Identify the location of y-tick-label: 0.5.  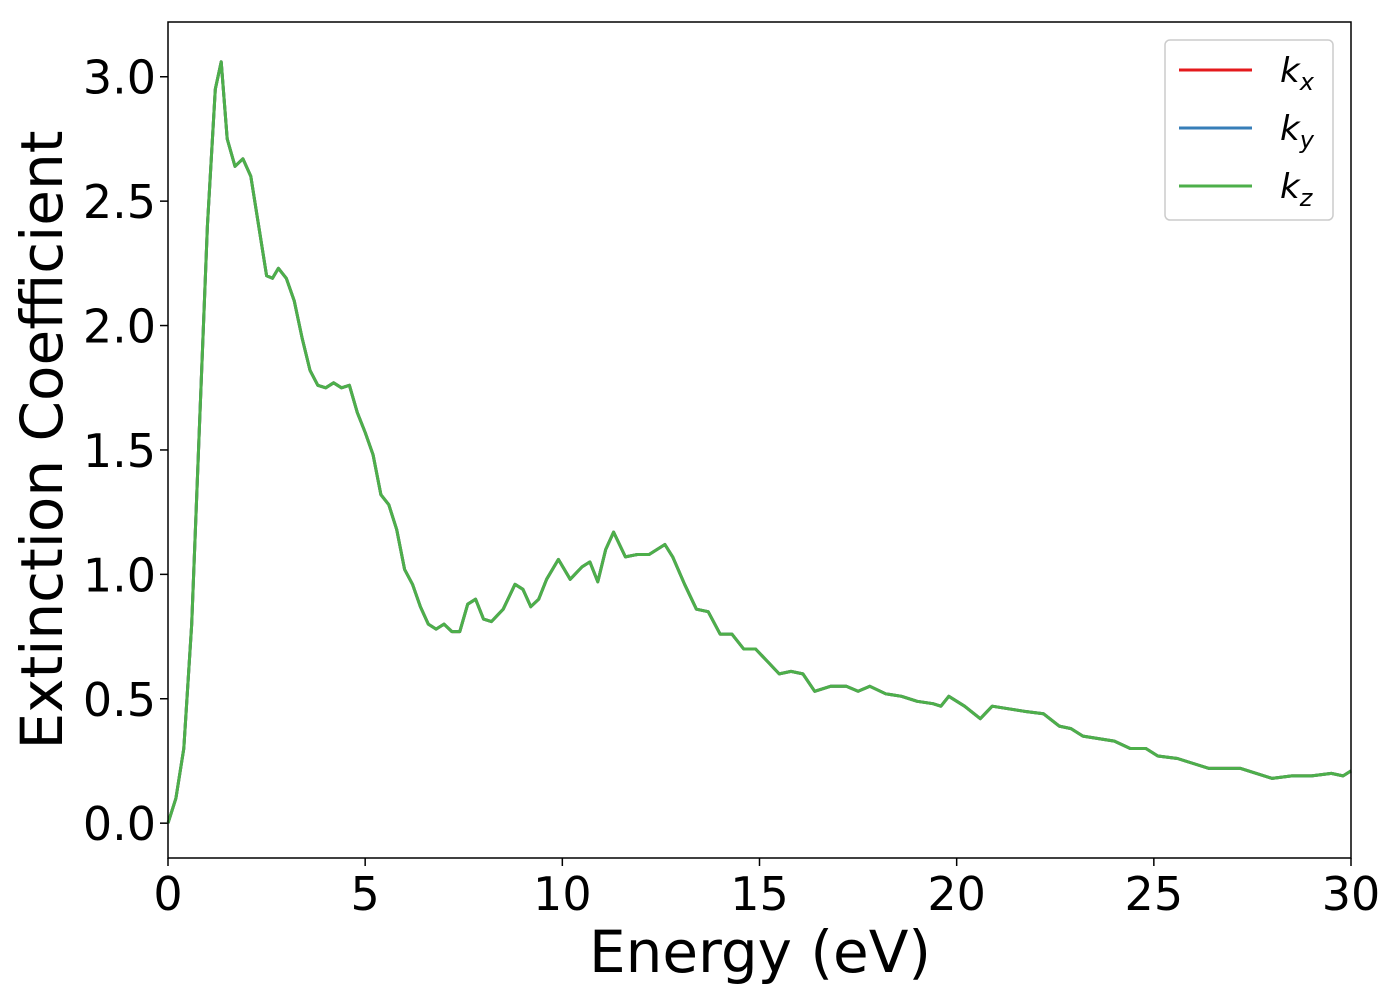
(119, 700).